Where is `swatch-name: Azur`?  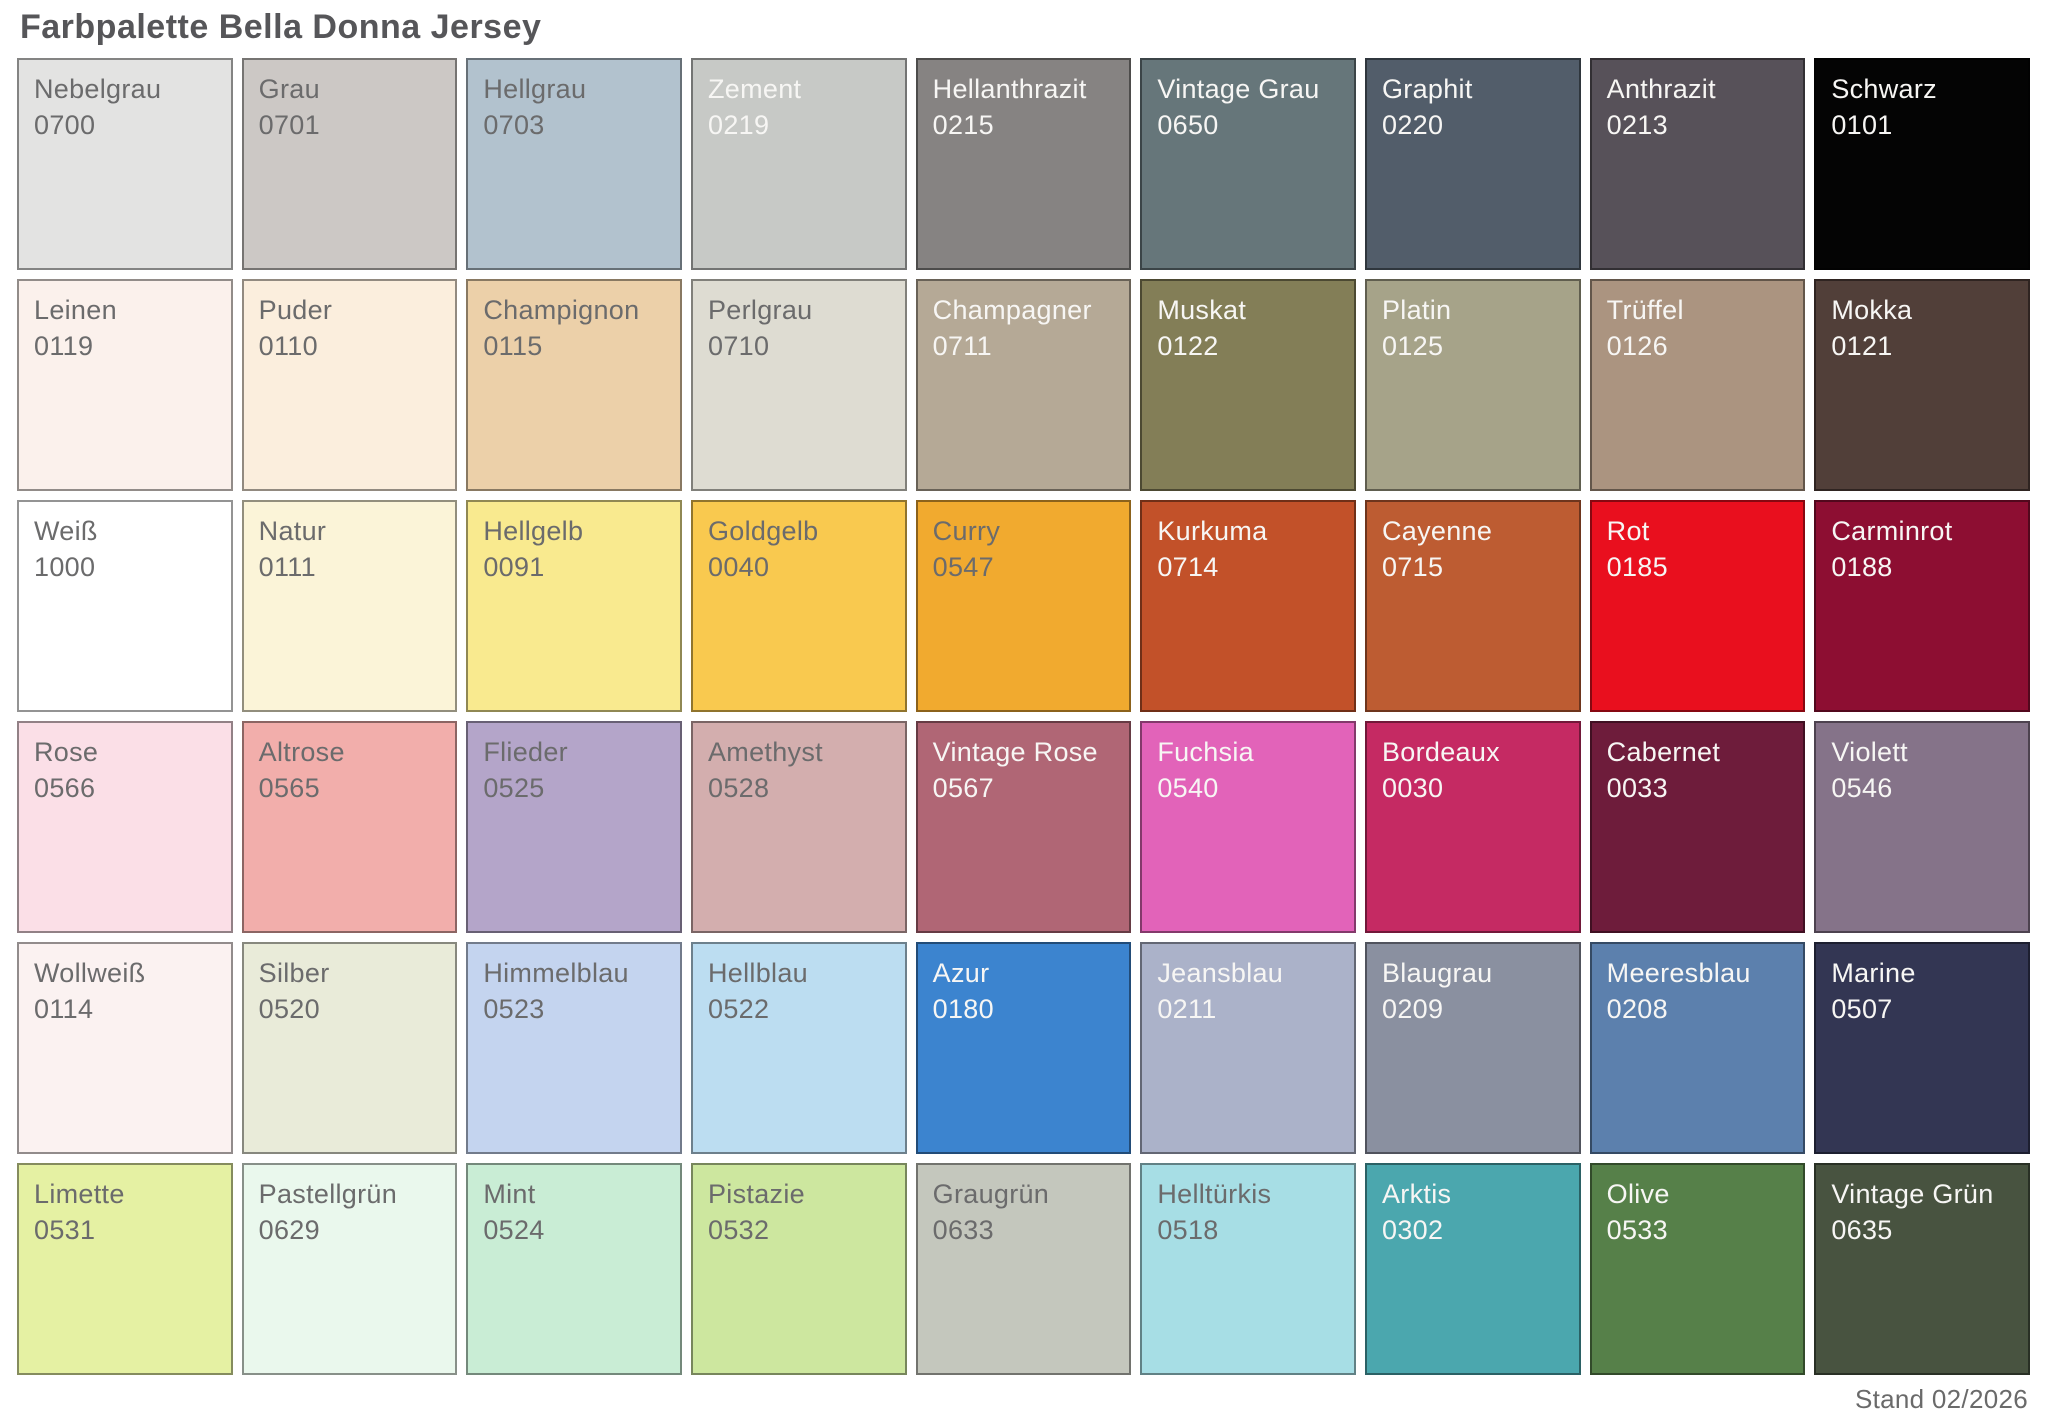
swatch-name: Azur is located at coordinates (961, 973).